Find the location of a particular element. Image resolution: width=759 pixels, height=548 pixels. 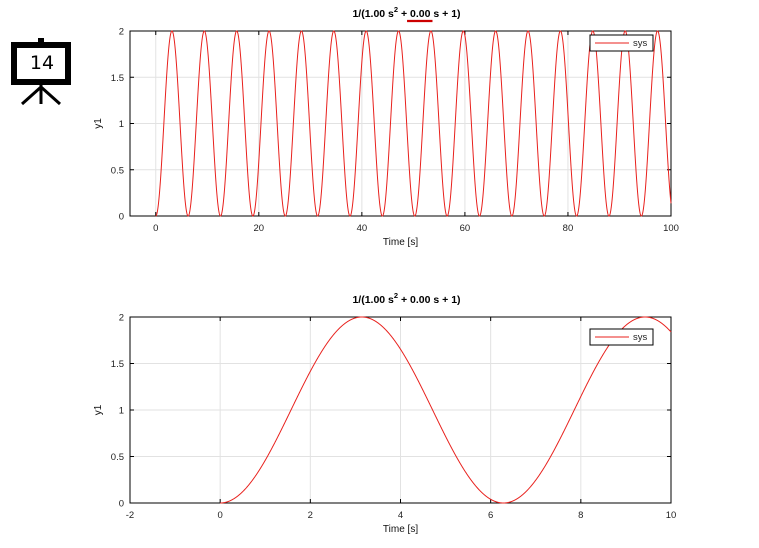

x-tick-label-5: 8 is located at coordinates (580, 515).